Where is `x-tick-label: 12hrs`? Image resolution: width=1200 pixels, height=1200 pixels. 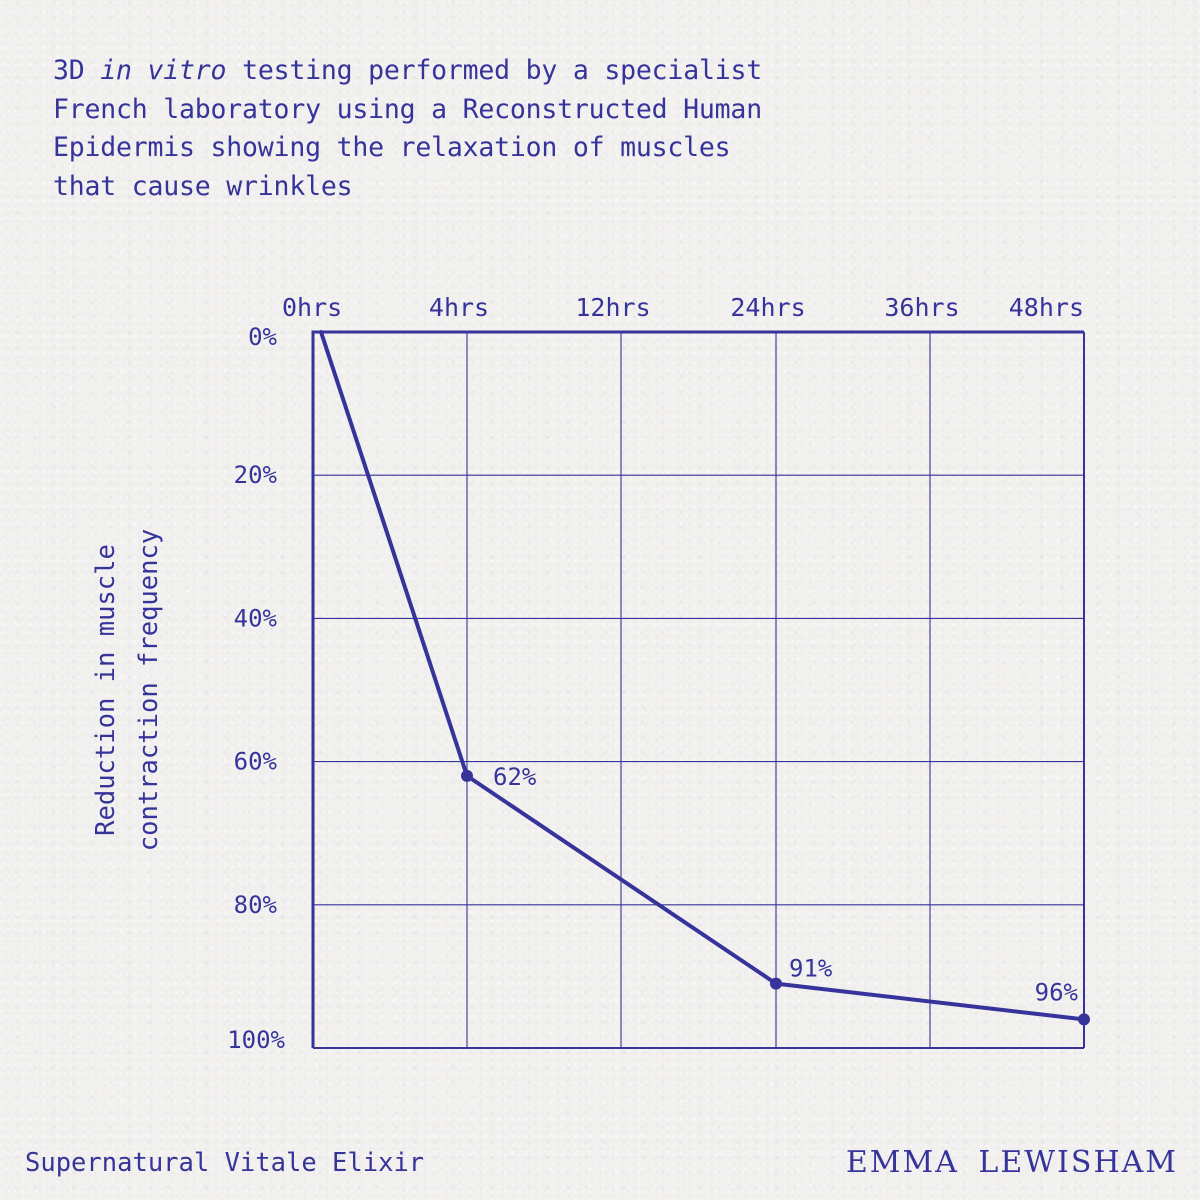 x-tick-label: 12hrs is located at coordinates (612, 307).